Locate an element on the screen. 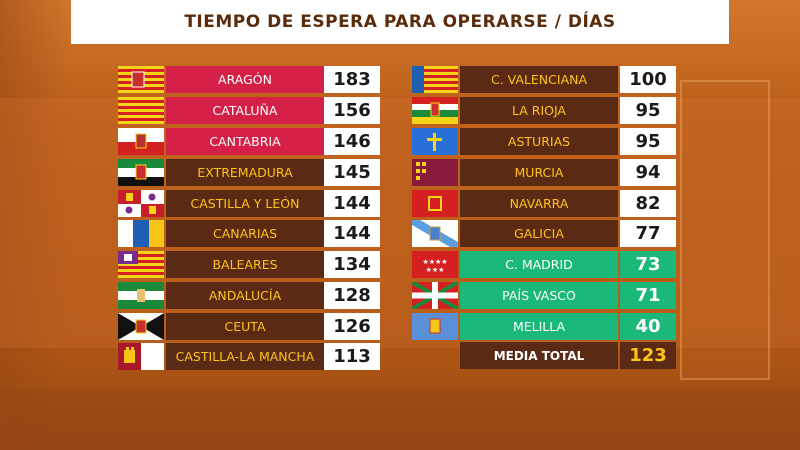 Image resolution: width=800 pixels, height=450 pixels. region-row-murcia: MURCIA 94 is located at coordinates (546, 172).